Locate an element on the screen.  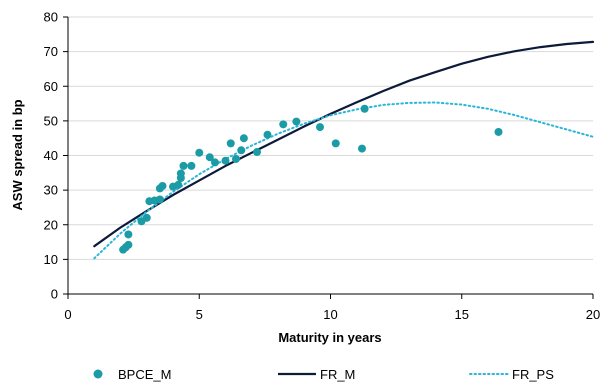
y-tick-label: 40 is located at coordinates (51, 155).